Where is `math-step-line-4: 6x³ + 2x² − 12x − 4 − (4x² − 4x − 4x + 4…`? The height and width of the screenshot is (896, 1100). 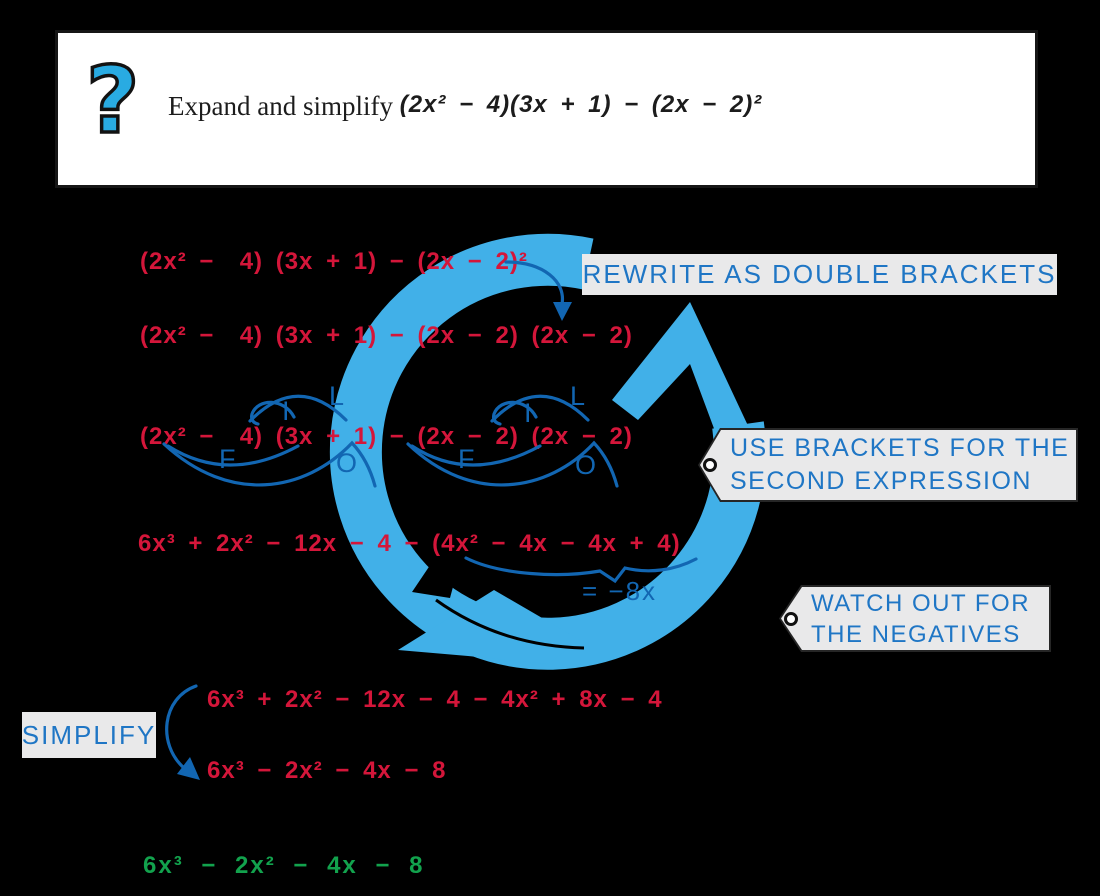 math-step-line-4: 6x³ + 2x² − 12x − 4 − (4x² − 4x − 4x + 4… is located at coordinates (409, 543).